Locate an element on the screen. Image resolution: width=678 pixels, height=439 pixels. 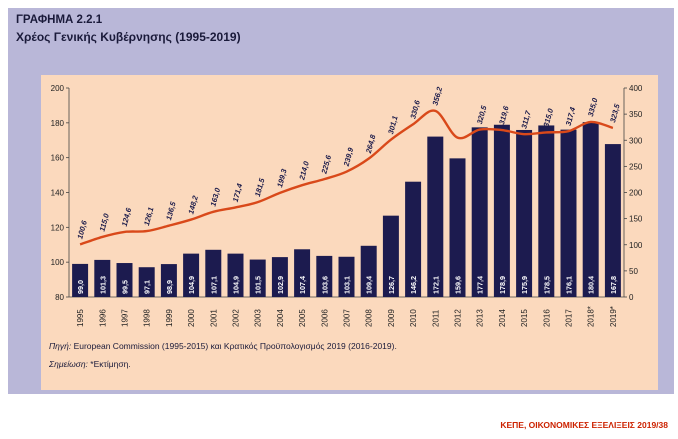
x-tick-label: 2008 is located at coordinates (369, 318).